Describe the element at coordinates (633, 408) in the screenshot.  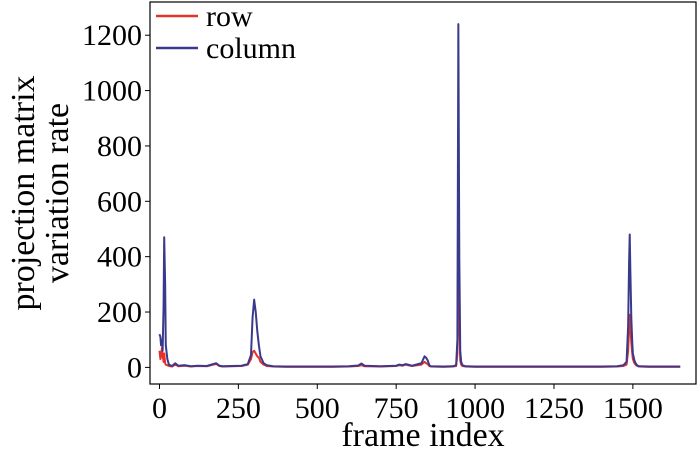
I see `x-tick-label: 1500` at that location.